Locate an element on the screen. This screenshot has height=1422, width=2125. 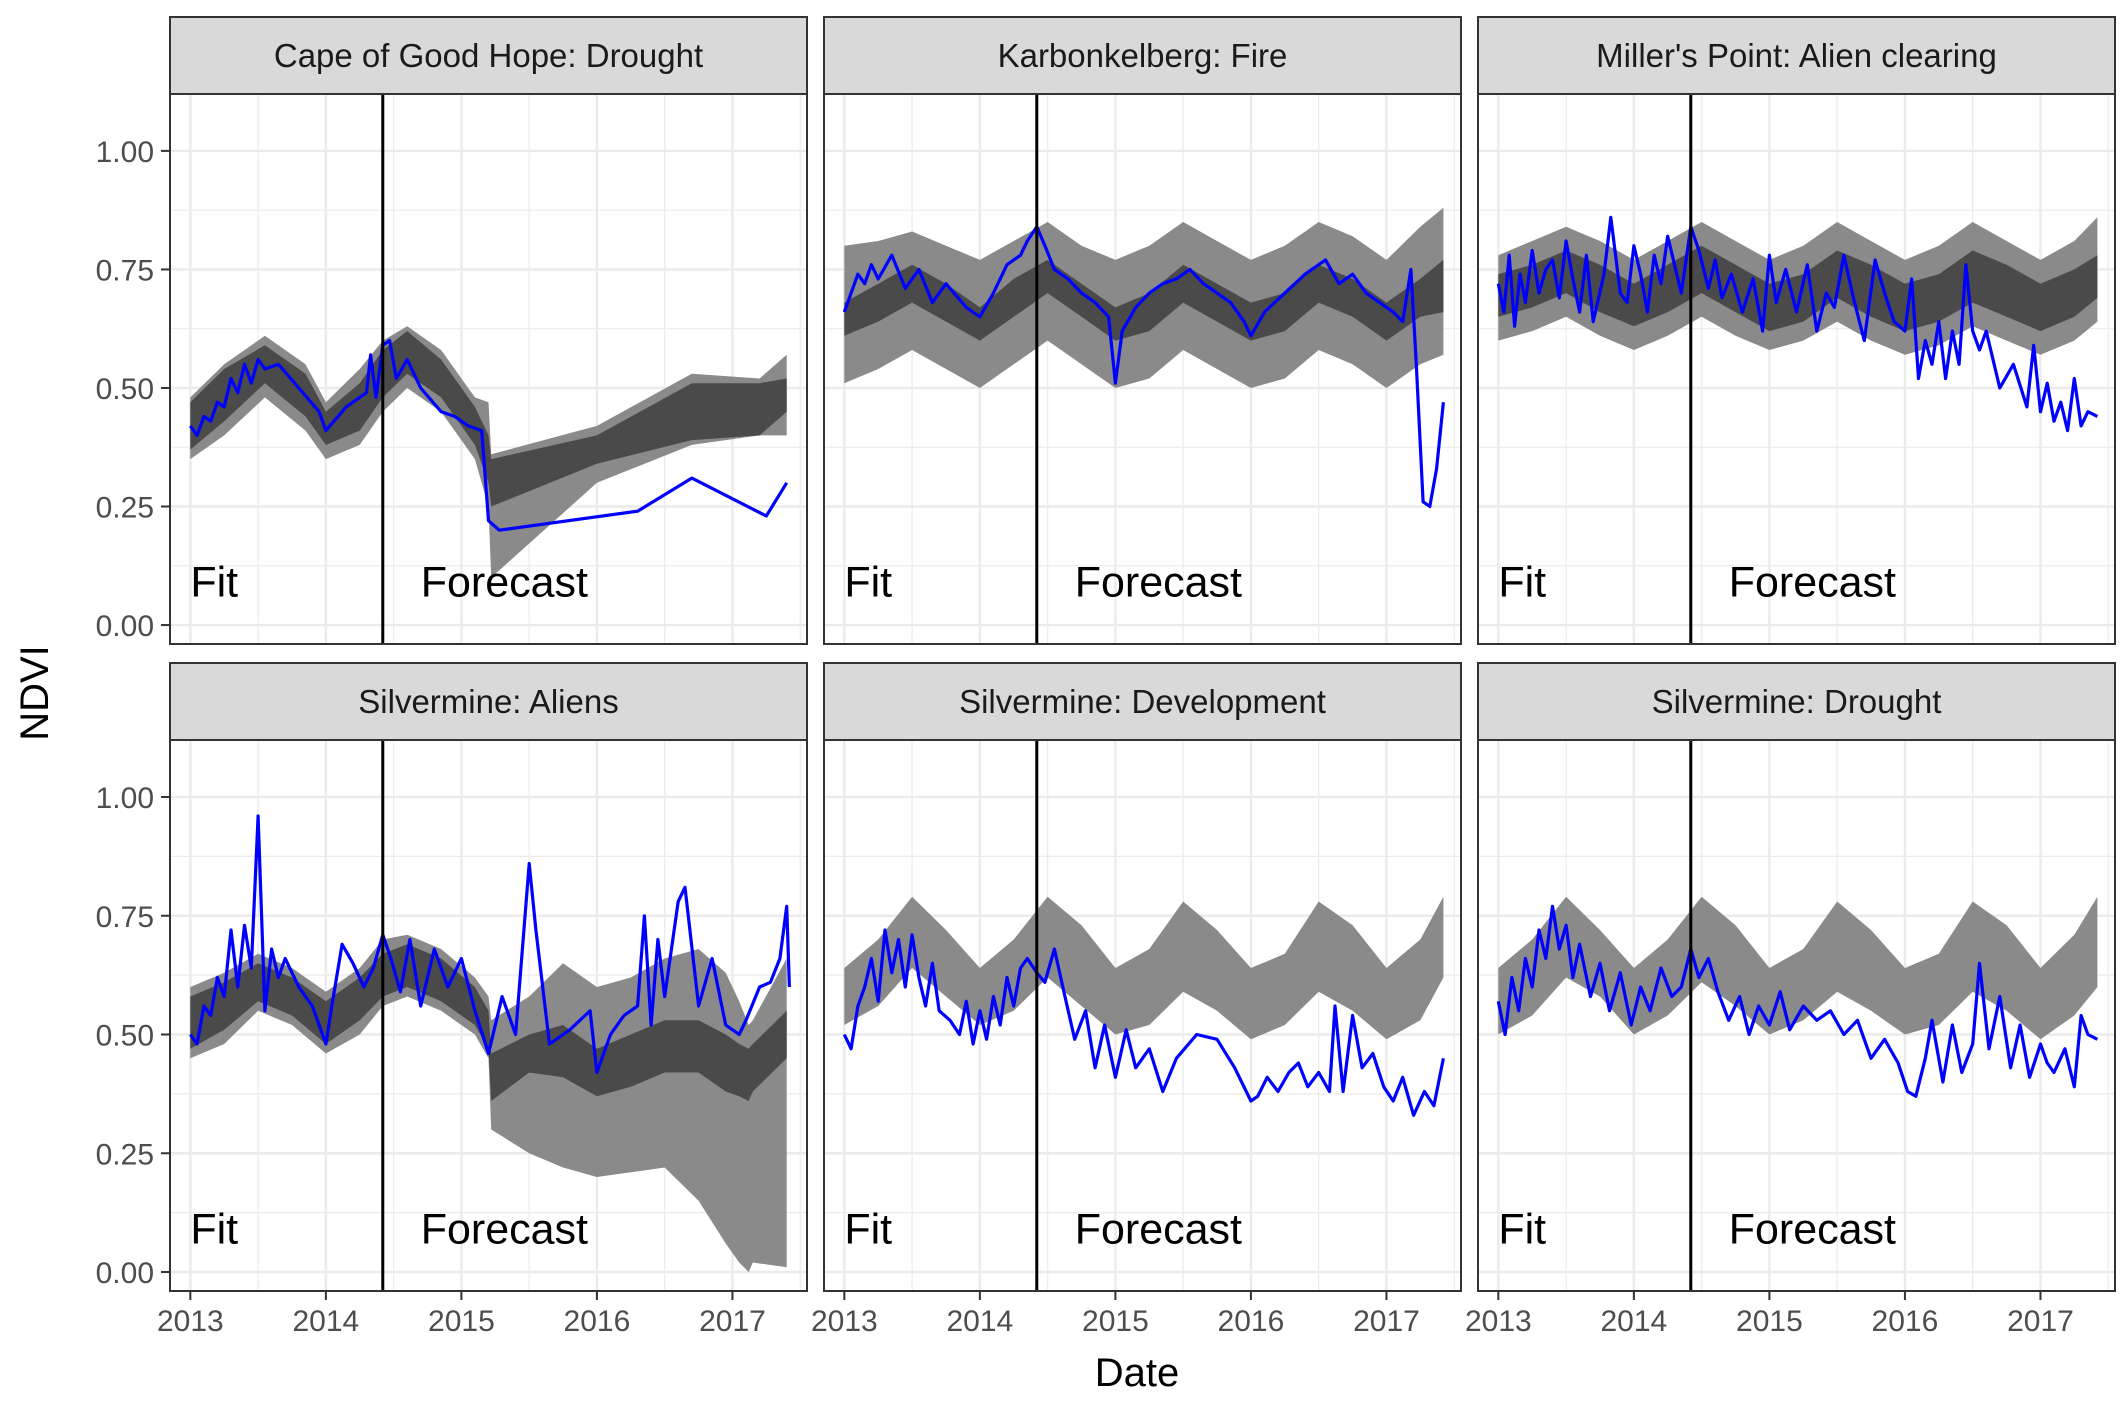
facet-title: Miller's Point: Alien clearing is located at coordinates (1796, 55).